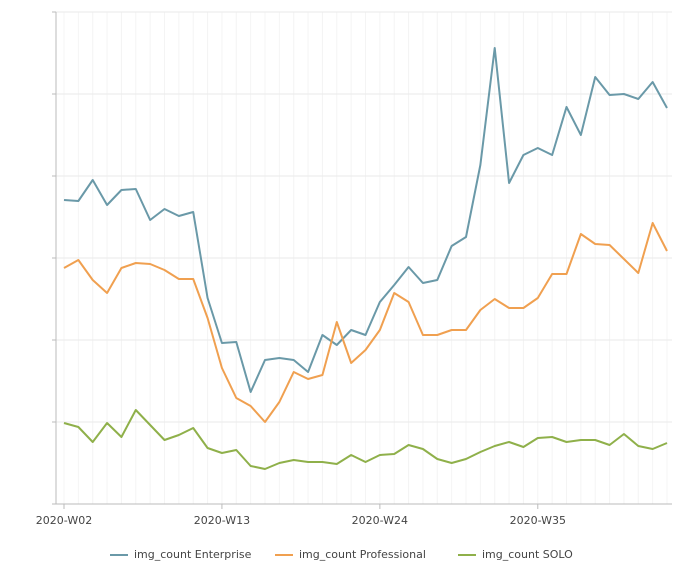 The width and height of the screenshot is (688, 577). Describe the element at coordinates (222, 520) in the screenshot. I see `x-tick-label: 2020-W13` at that location.